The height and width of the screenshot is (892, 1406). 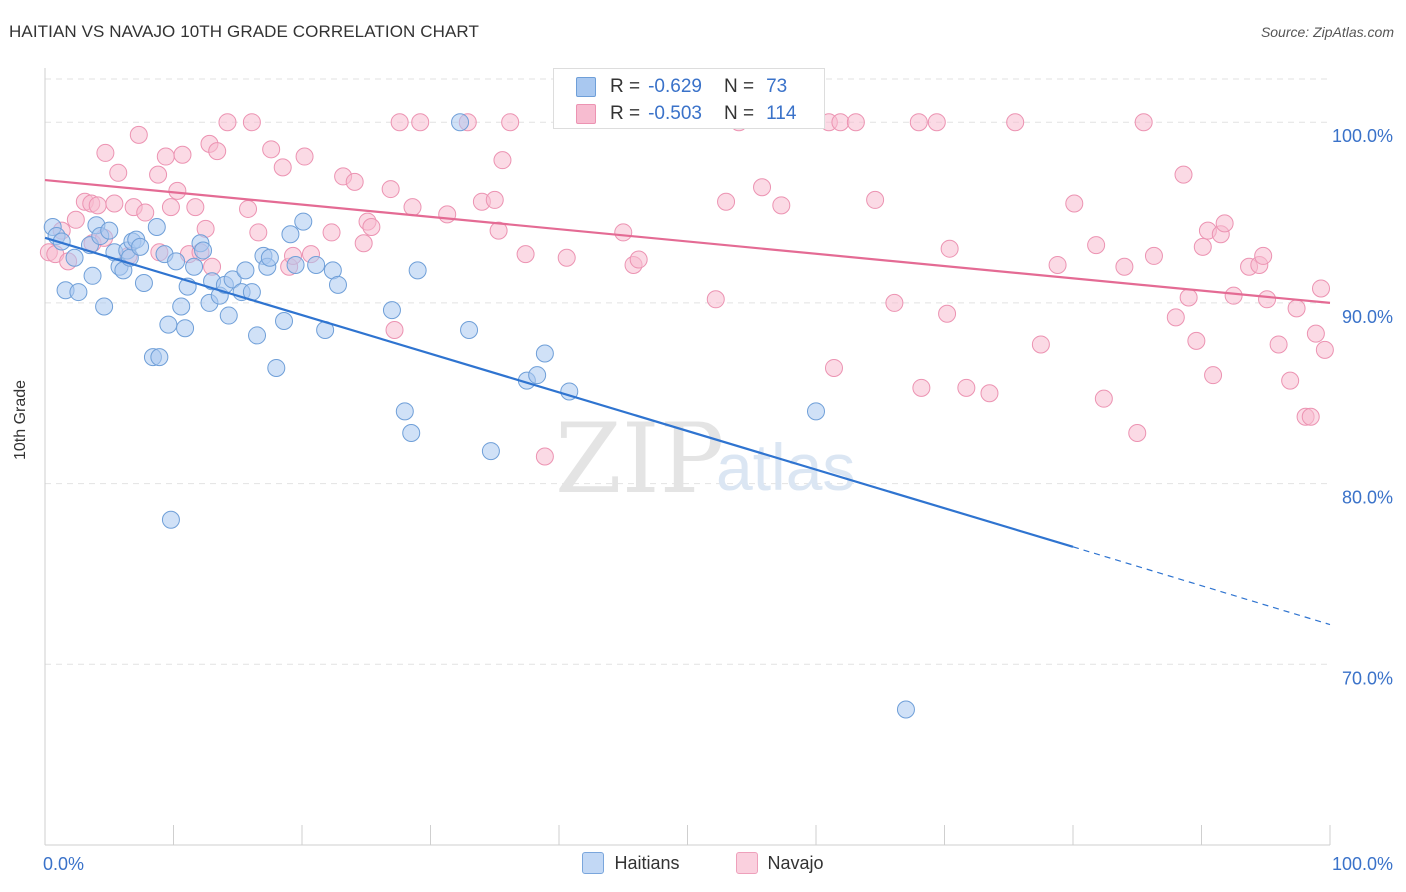 I want to click on legend-label-navajo: Navajo, so click(x=795, y=862).